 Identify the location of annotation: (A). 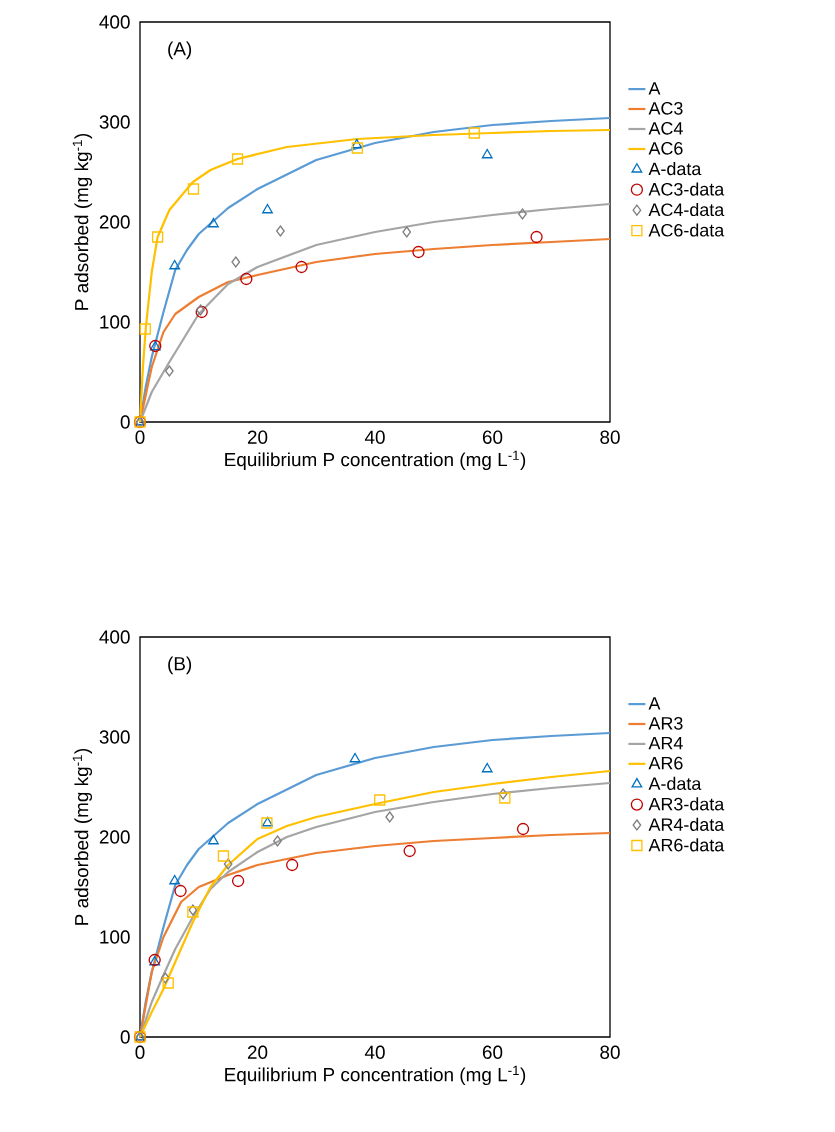
(180, 50).